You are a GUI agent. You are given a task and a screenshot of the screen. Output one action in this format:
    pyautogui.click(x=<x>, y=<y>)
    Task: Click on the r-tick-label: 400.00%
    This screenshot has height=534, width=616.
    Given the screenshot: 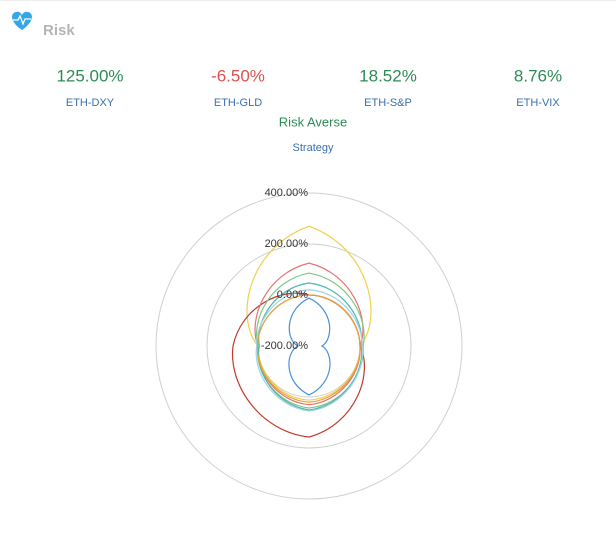 What is the action you would take?
    pyautogui.click(x=287, y=193)
    